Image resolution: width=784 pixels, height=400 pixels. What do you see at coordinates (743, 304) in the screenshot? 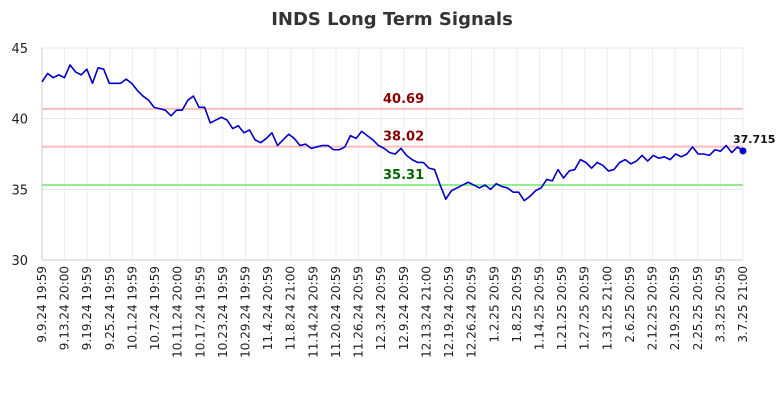
I see `x-tick-label: 3.7.25 21:00` at bounding box center [743, 304].